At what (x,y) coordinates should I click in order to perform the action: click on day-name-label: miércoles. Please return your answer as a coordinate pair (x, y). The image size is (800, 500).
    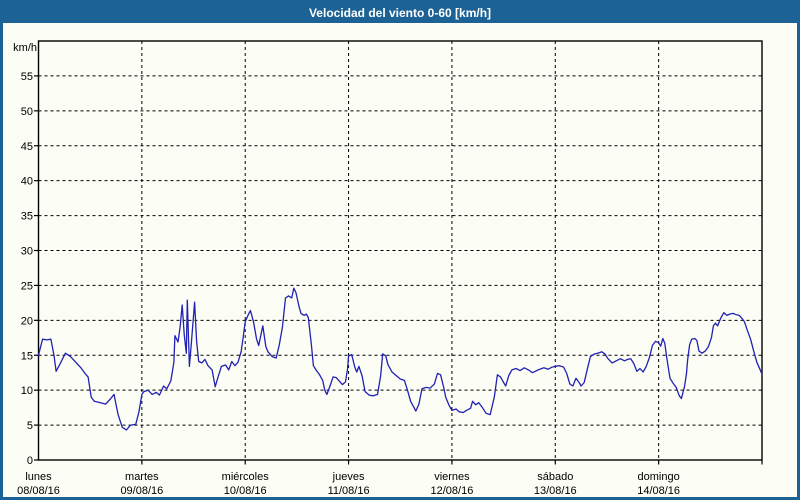
    Looking at the image, I should click on (246, 477).